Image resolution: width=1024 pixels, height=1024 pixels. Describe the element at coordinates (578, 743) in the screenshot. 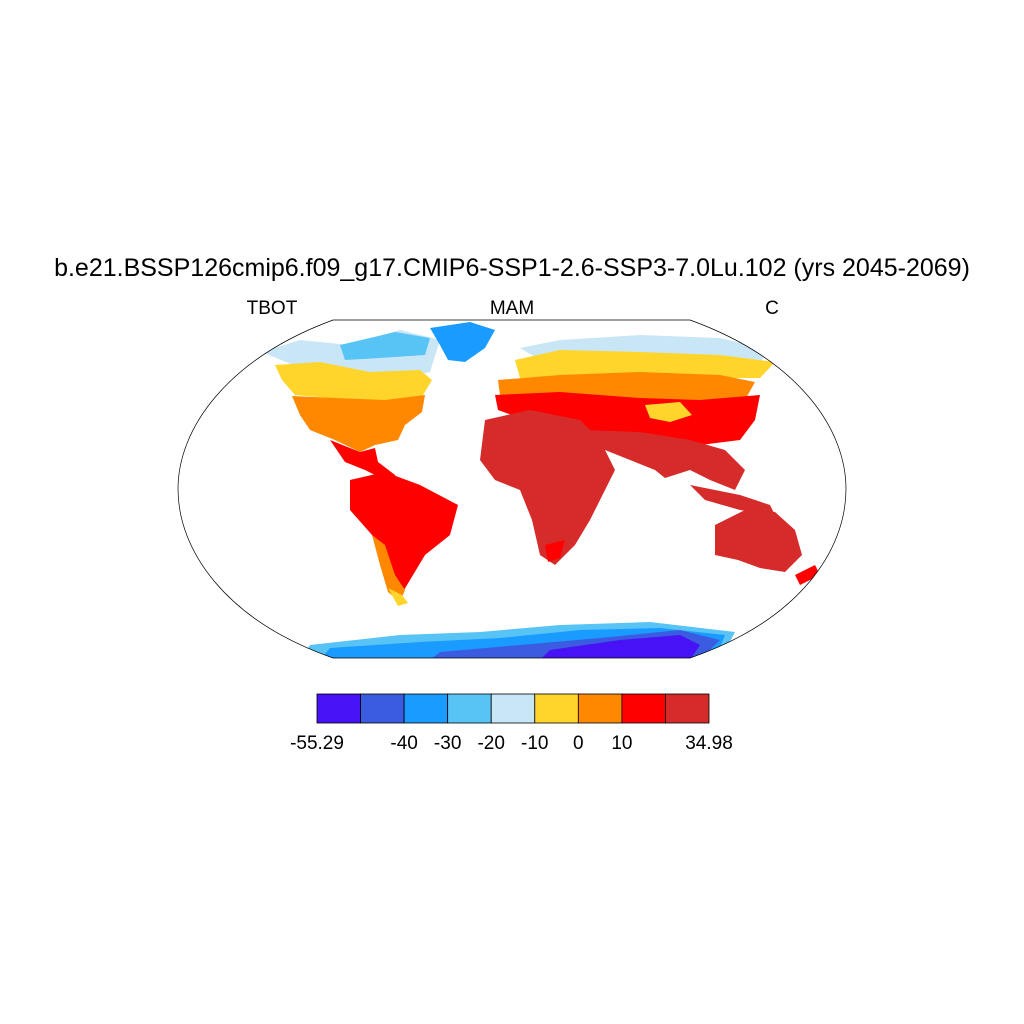

I see `colorbar-label: 0` at that location.